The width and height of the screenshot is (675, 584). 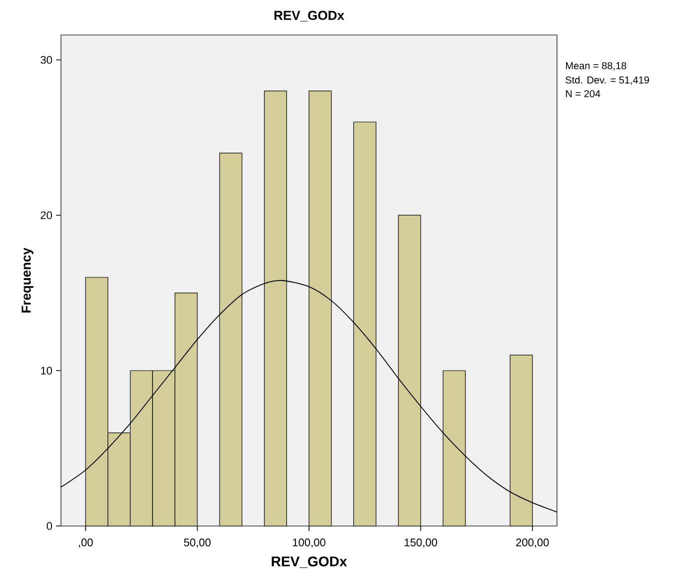 I want to click on chart-title: REV_GODx, so click(x=309, y=16).